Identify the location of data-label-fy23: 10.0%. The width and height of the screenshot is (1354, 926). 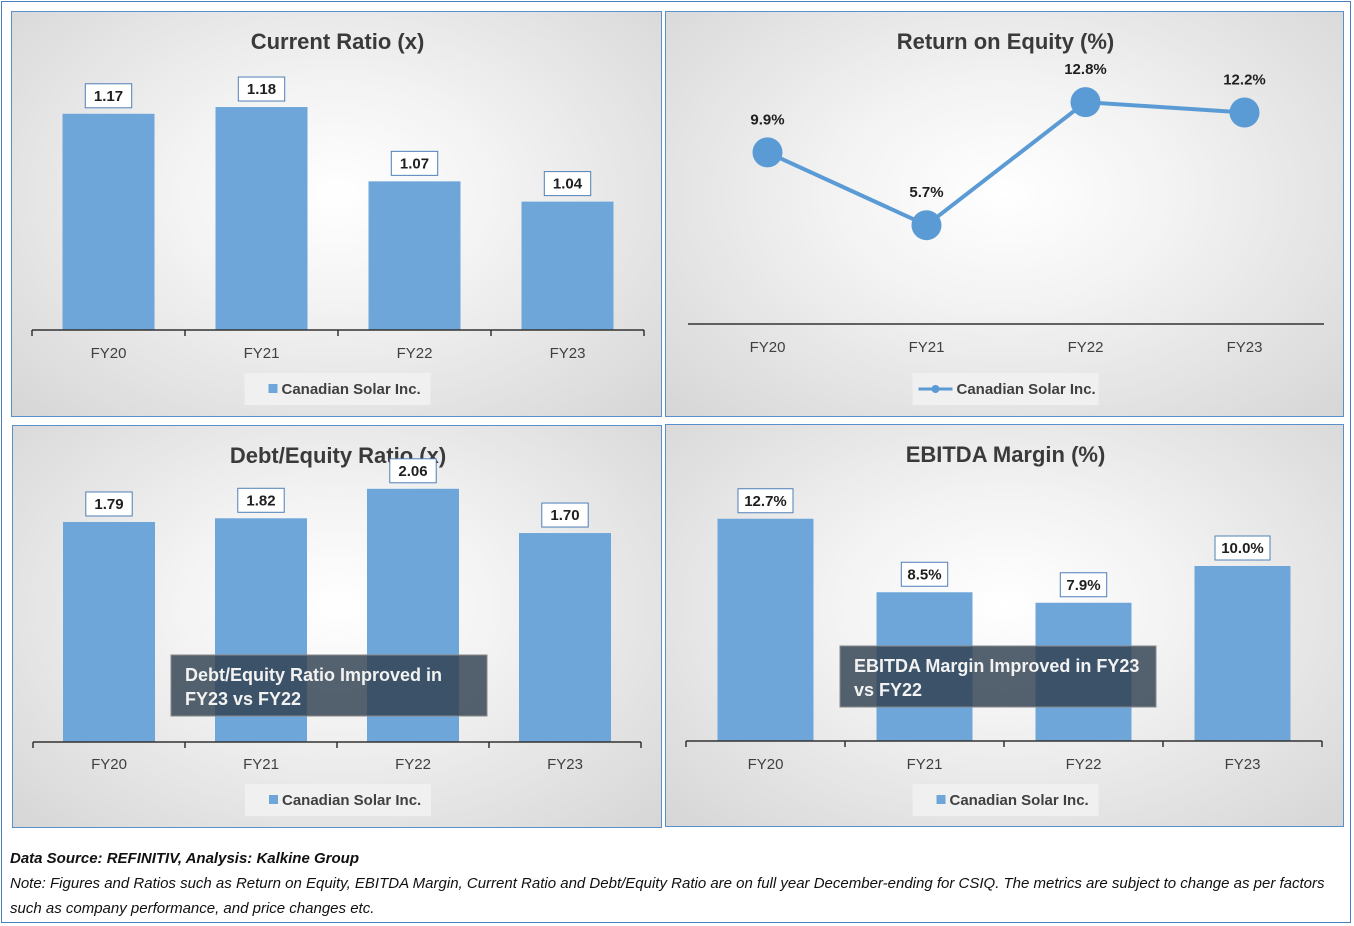
(1242, 548).